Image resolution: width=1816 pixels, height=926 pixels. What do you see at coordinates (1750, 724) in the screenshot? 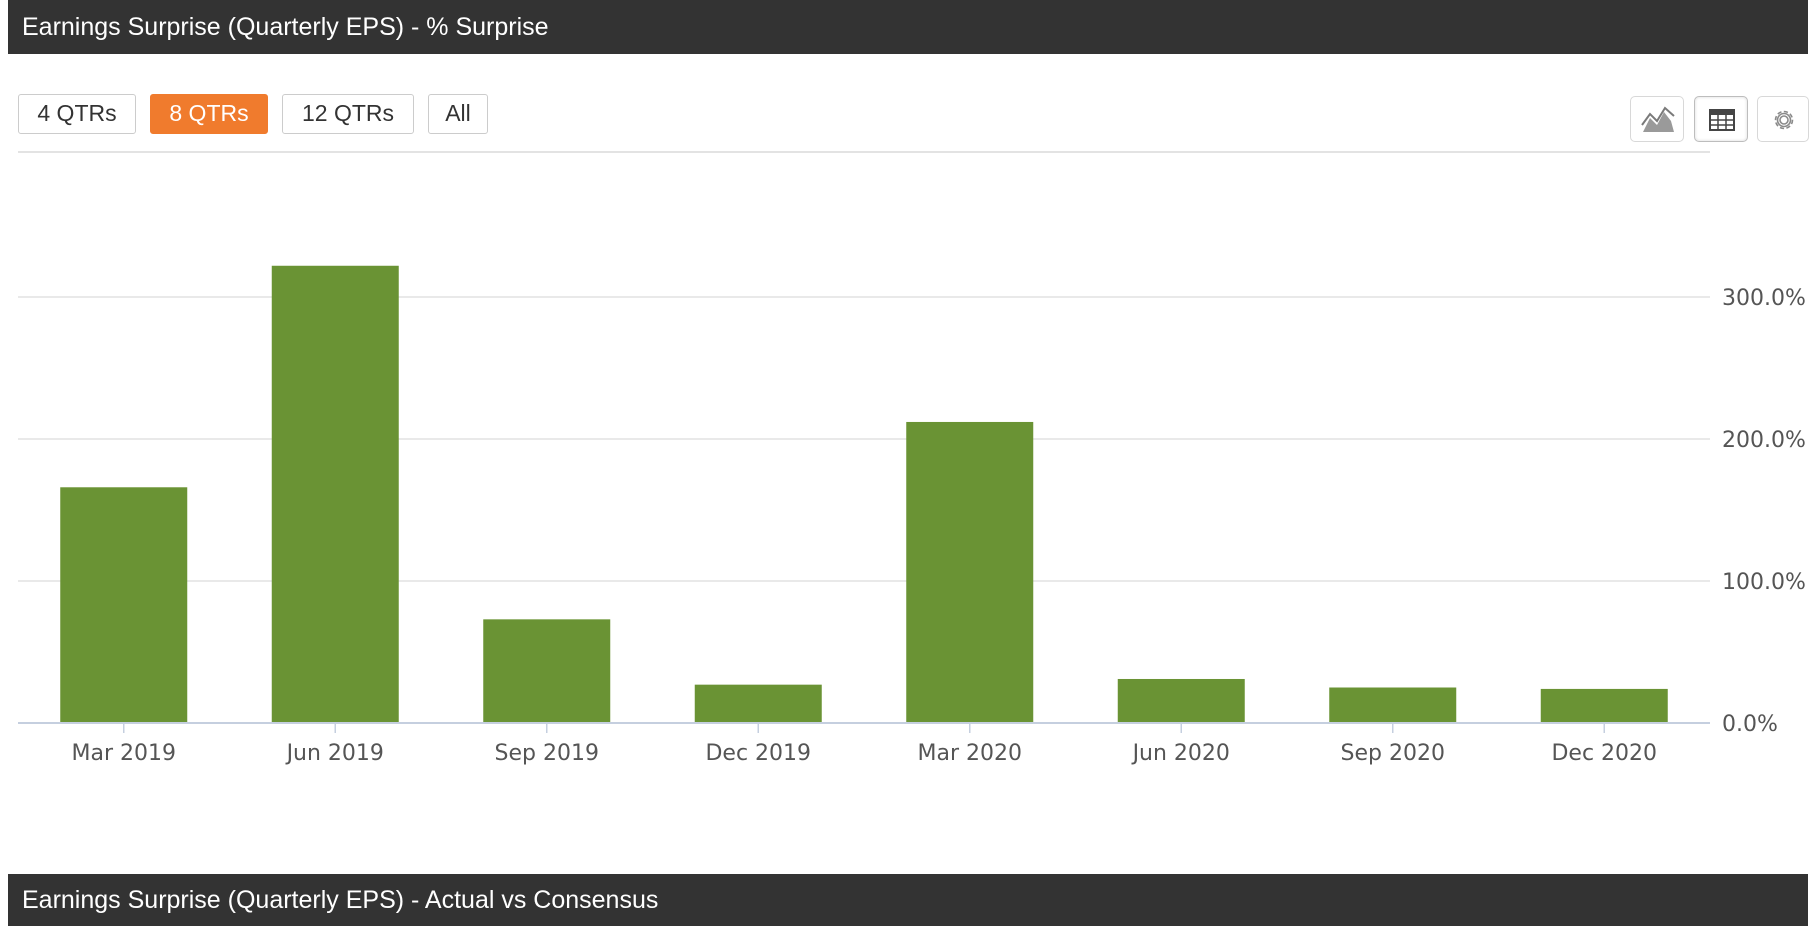
I see `y-tick-label: 0.0%` at bounding box center [1750, 724].